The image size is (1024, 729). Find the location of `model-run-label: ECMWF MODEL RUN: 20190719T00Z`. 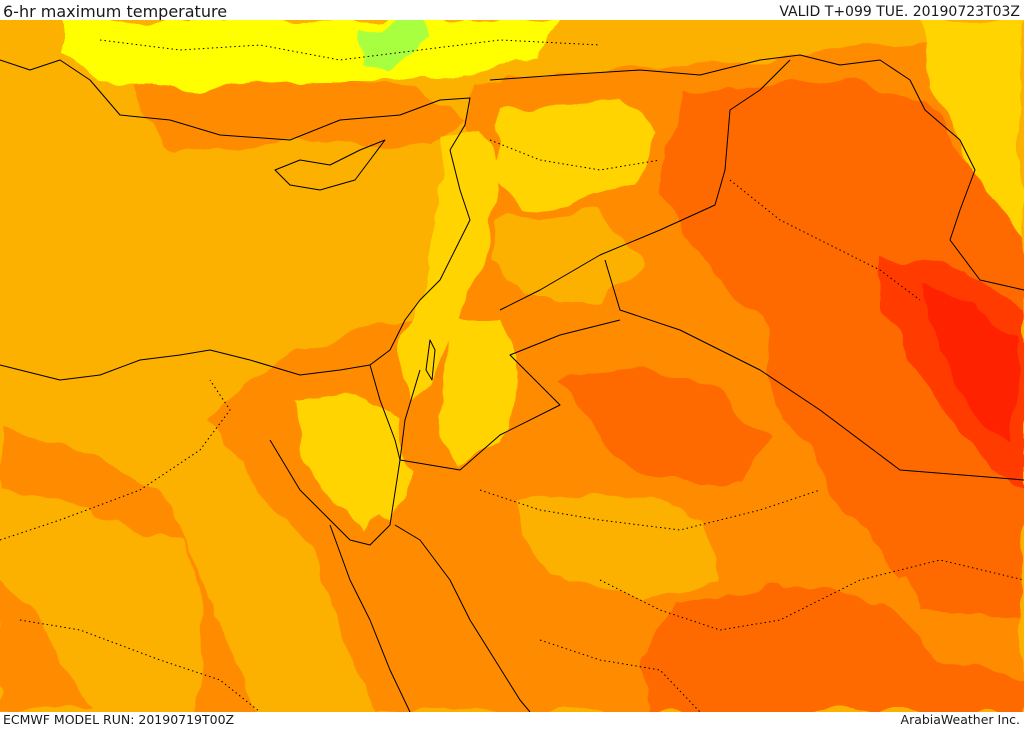

model-run-label: ECMWF MODEL RUN: 20190719T00Z is located at coordinates (119, 719).